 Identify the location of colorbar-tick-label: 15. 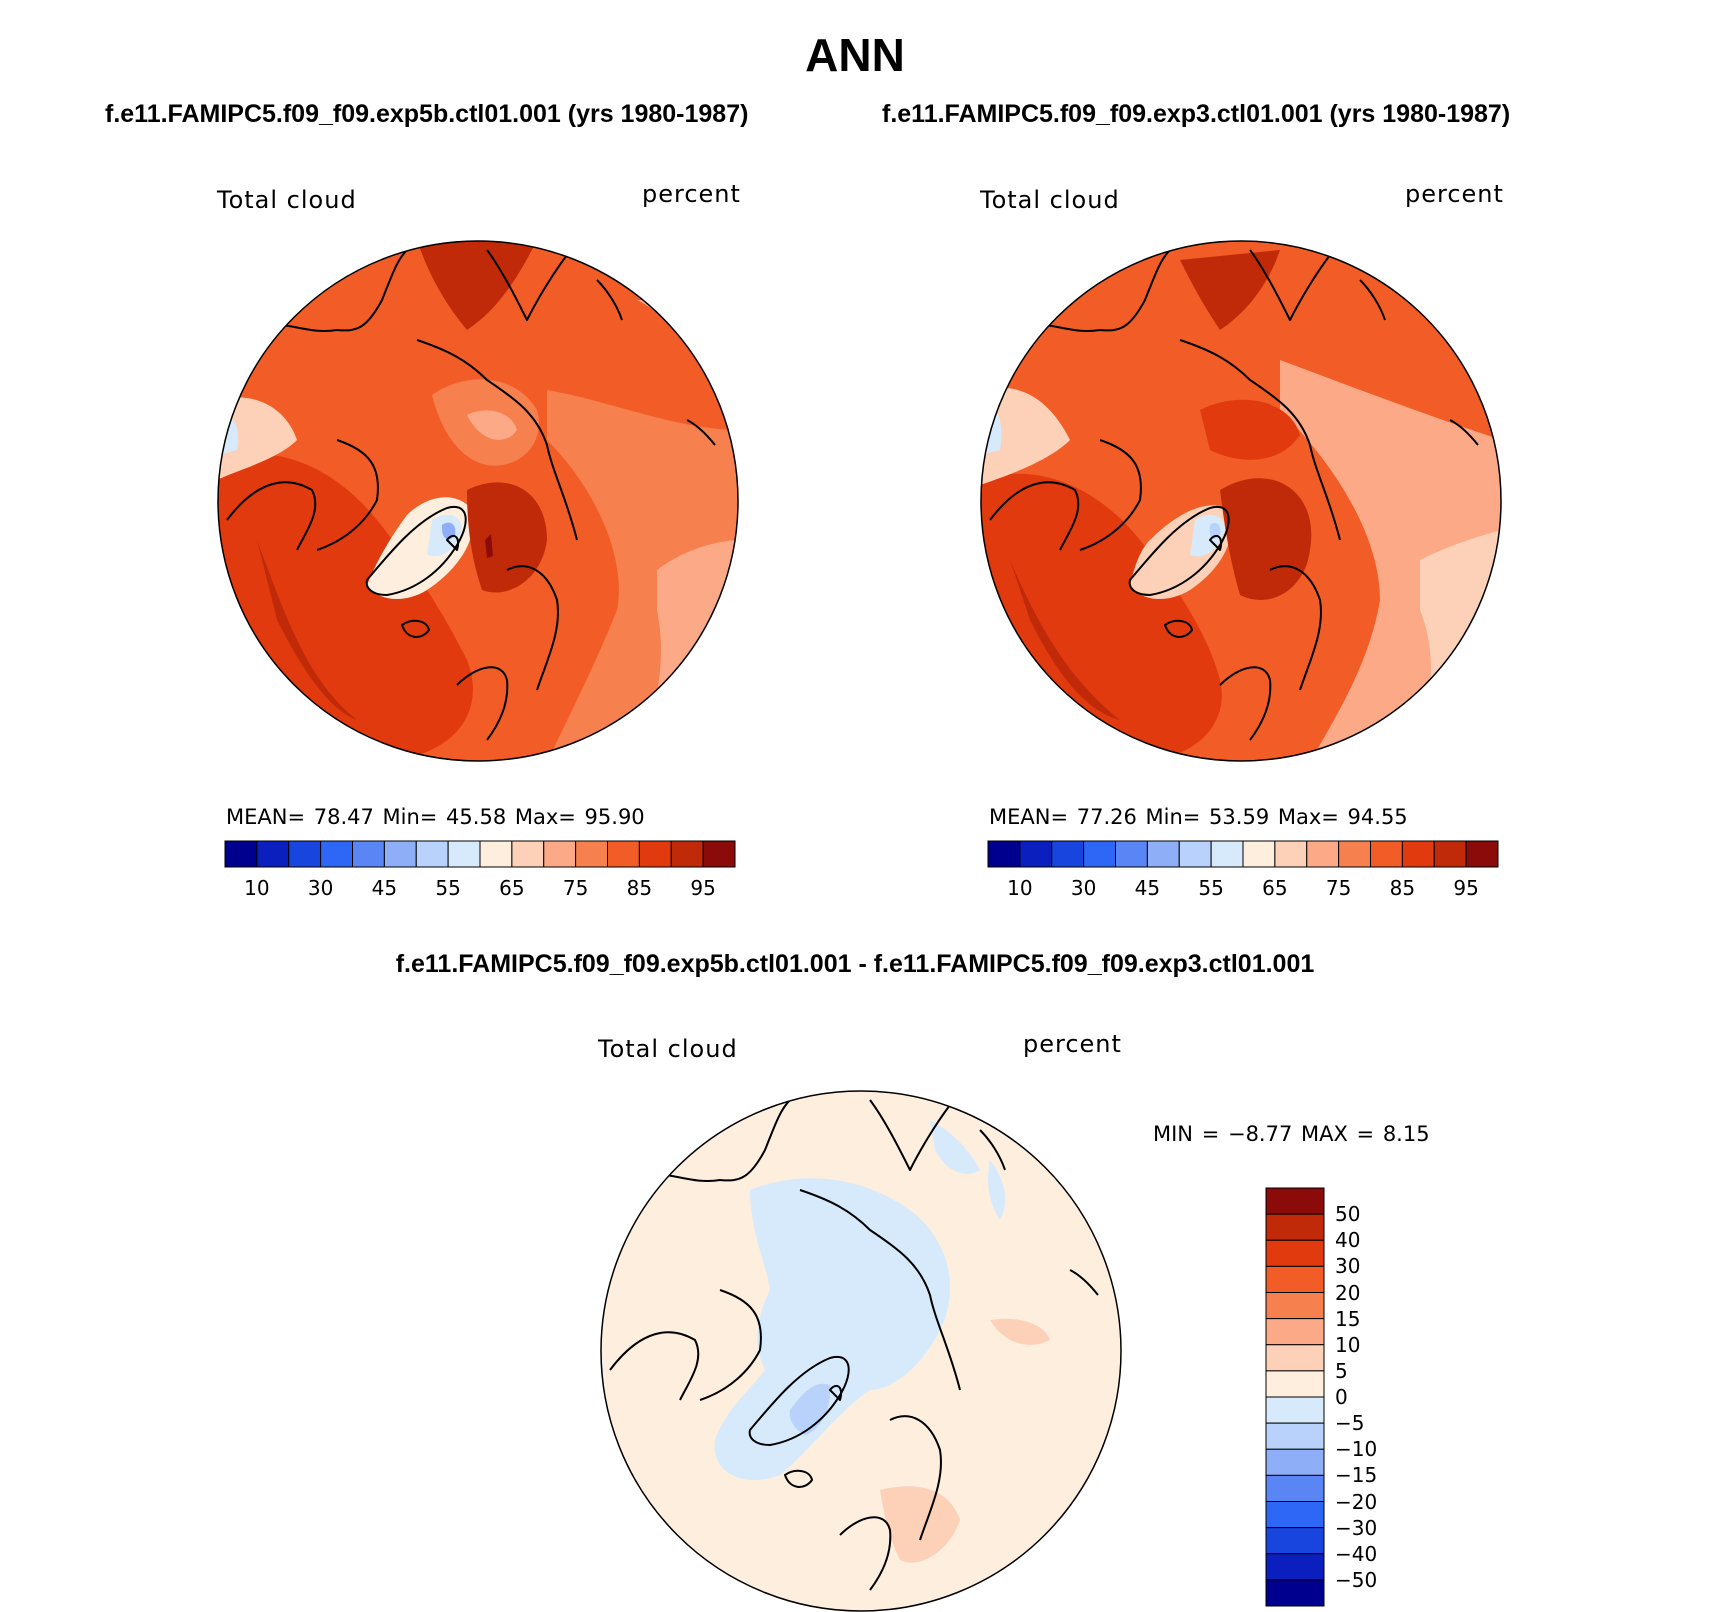
(1348, 1318).